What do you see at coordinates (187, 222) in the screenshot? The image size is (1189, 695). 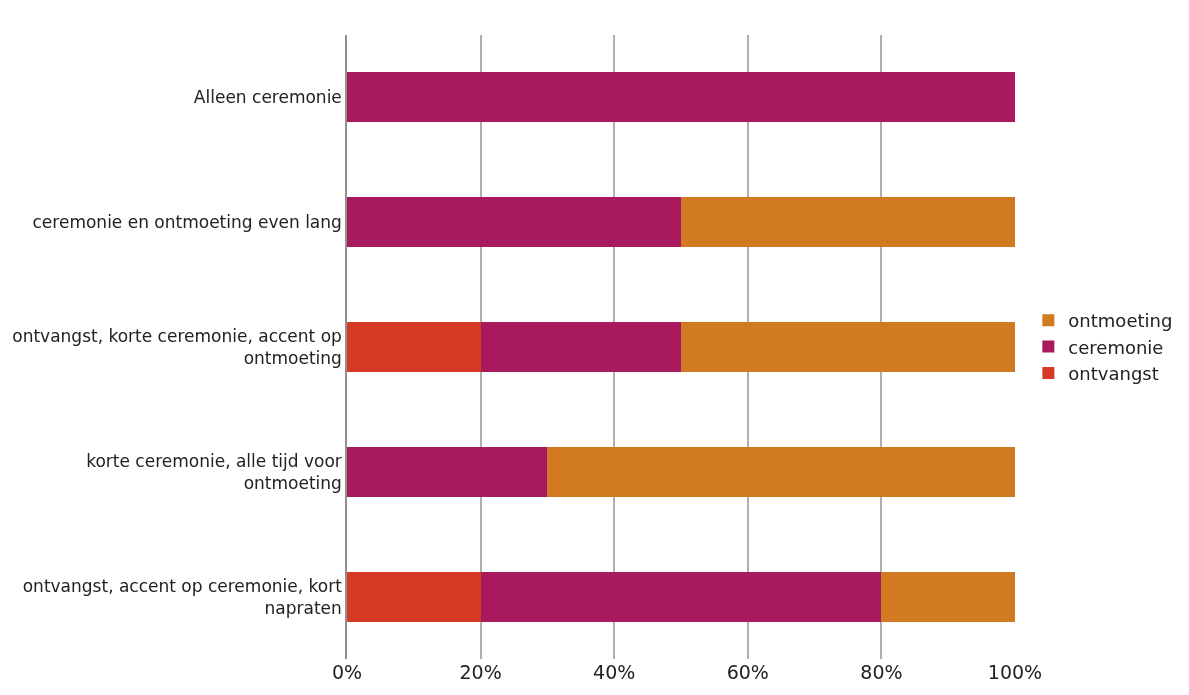 I see `y-tick-label: ceremonie en ontmoeting even lang` at bounding box center [187, 222].